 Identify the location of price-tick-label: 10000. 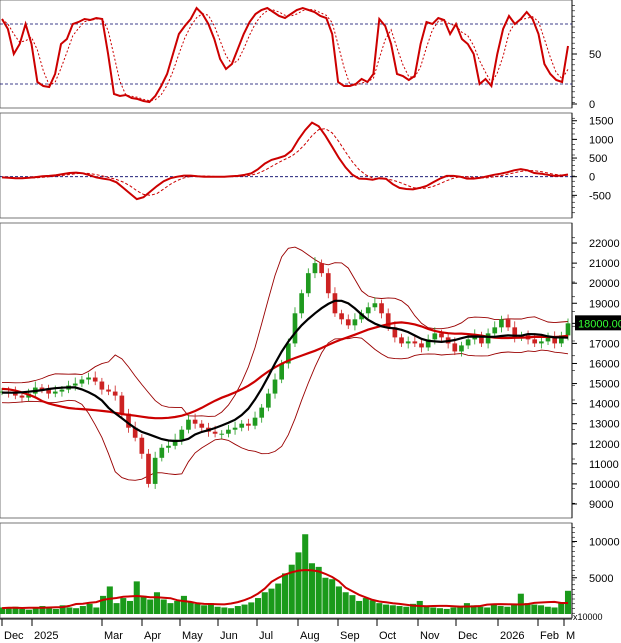
(604, 485).